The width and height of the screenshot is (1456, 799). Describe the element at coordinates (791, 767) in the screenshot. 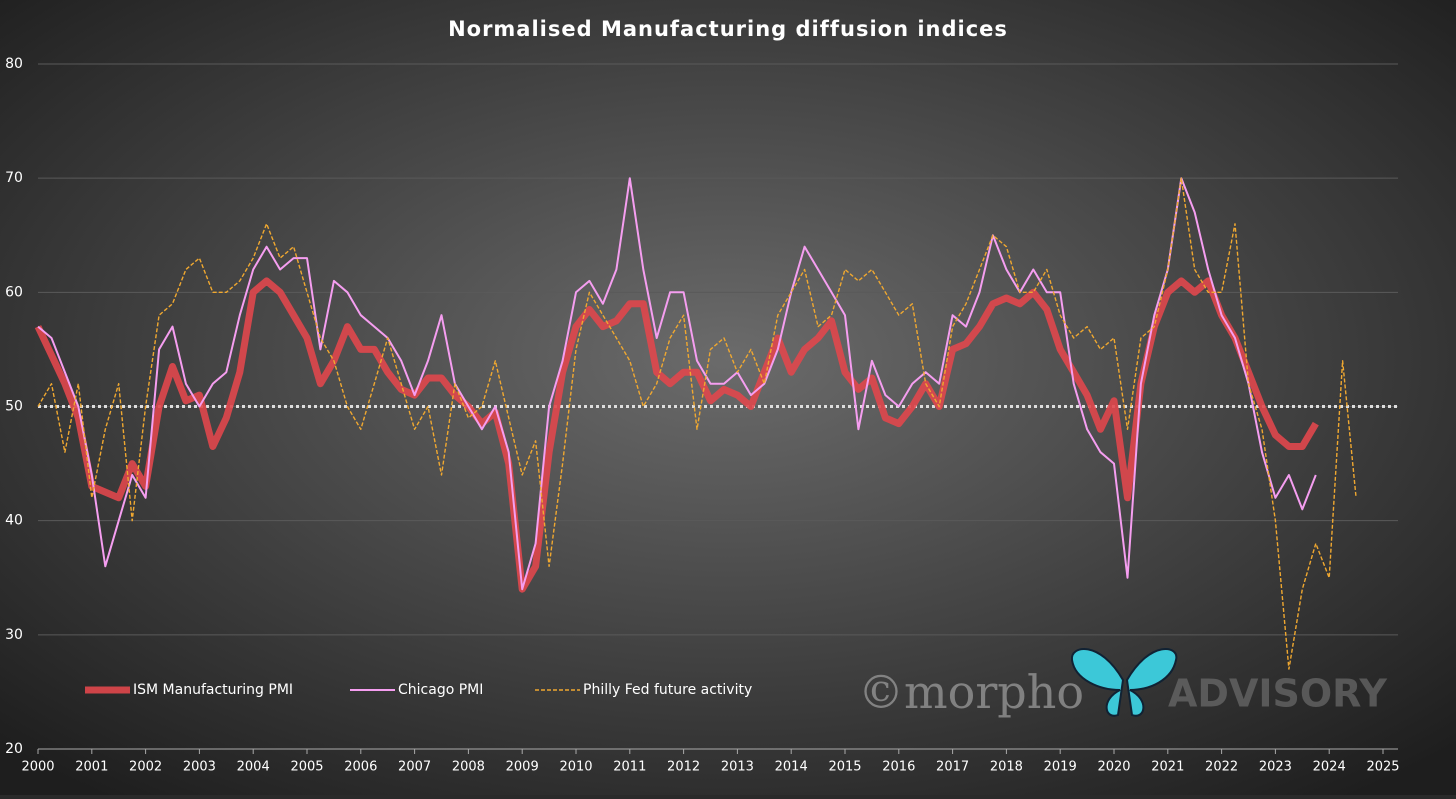

I see `x-tick-label: 2014` at that location.